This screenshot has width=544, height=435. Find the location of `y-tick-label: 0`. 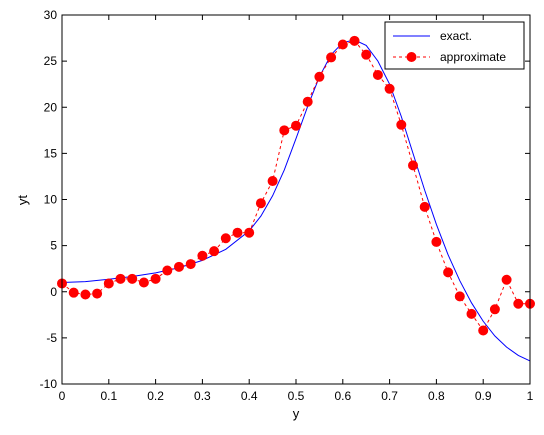

y-tick-label: 0 is located at coordinates (53, 292).